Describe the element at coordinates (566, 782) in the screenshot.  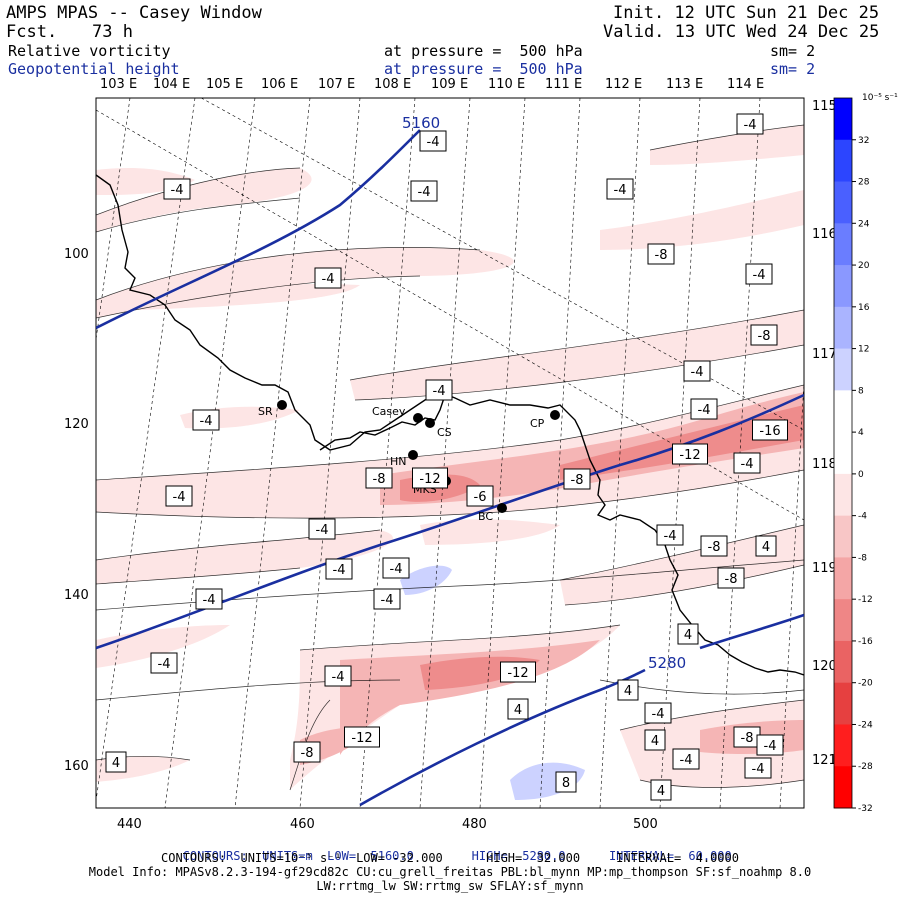
I see `vorticity-label: 8` at that location.